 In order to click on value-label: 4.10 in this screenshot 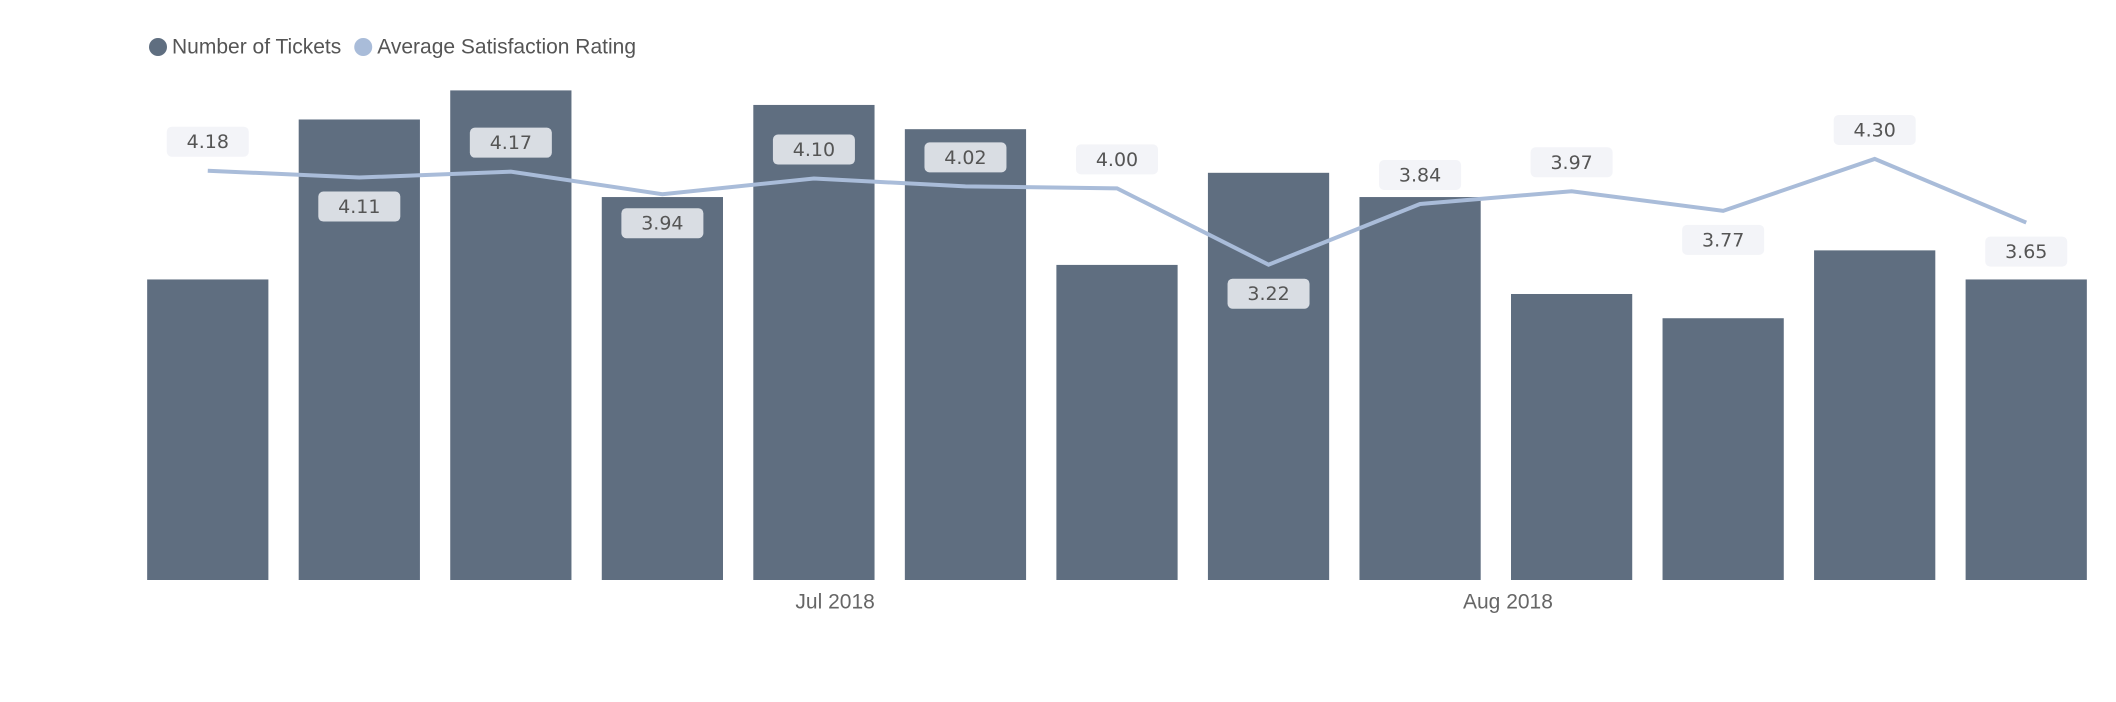, I will do `click(814, 150)`.